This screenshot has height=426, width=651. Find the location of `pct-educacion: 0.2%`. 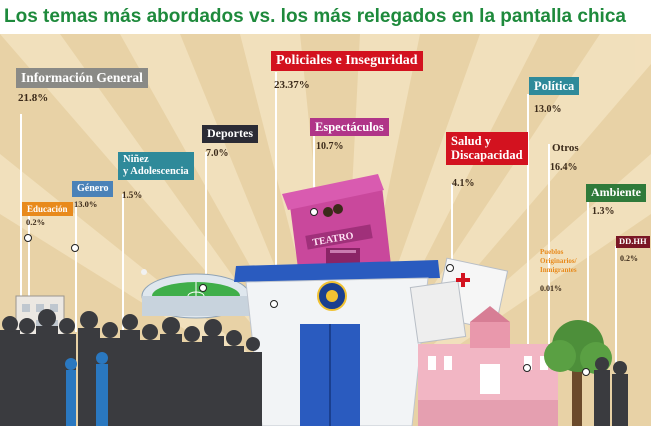

pct-educacion: 0.2% is located at coordinates (36, 222).